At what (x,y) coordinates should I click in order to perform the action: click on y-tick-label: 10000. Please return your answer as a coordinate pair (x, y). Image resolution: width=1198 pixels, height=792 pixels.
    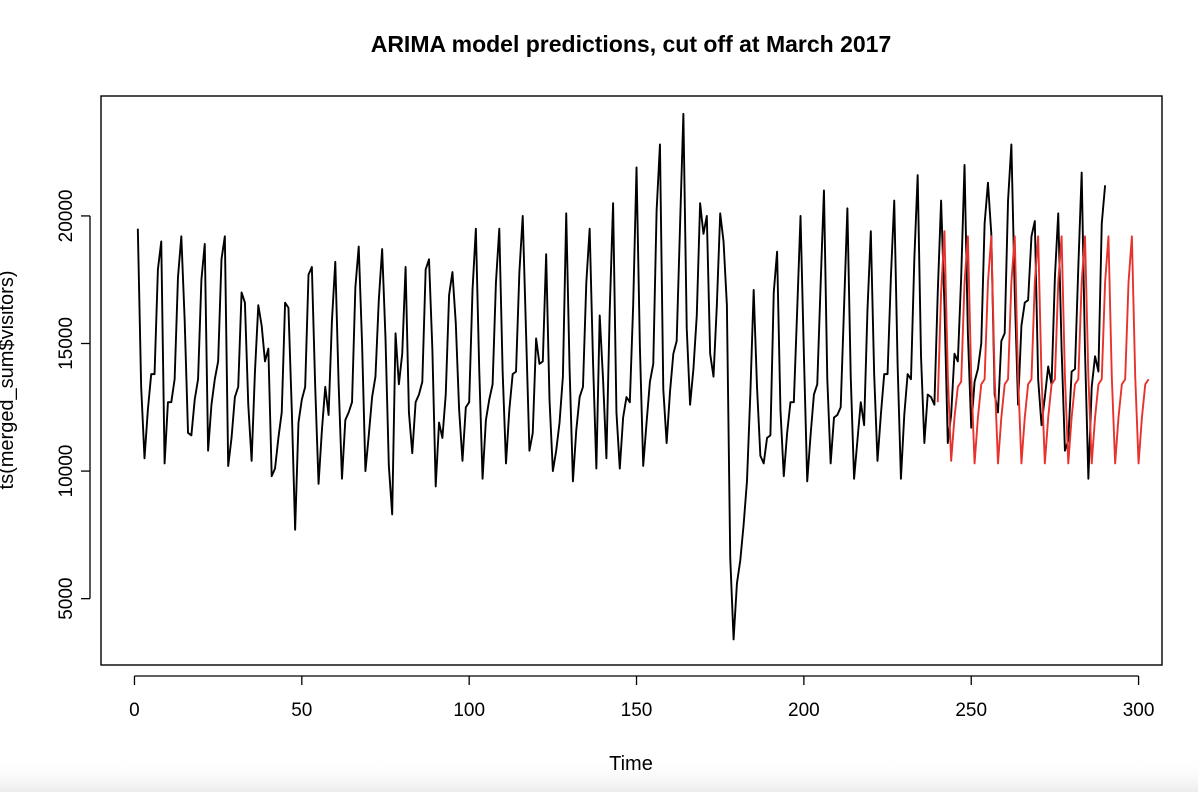
    Looking at the image, I should click on (66, 471).